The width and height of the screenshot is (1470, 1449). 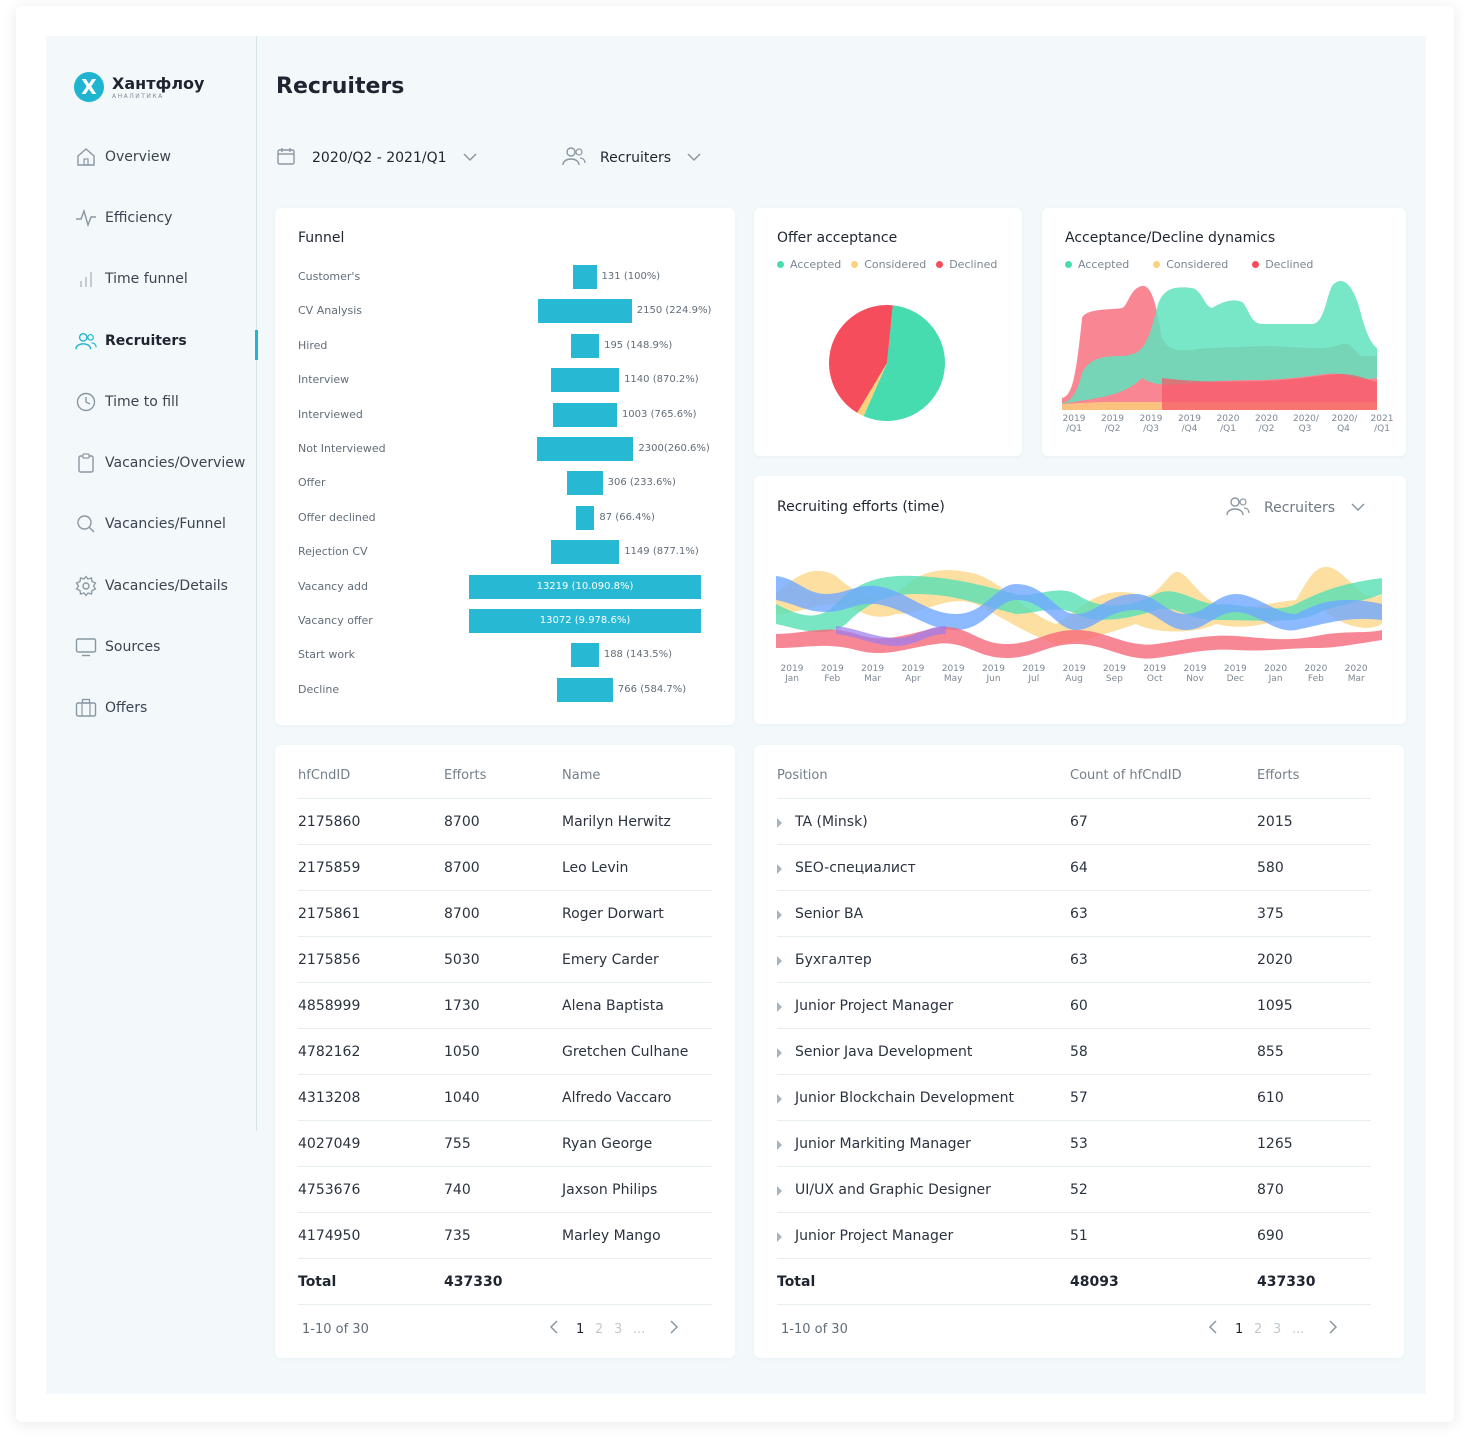 What do you see at coordinates (1074, 1098) in the screenshot?
I see `table-row: Junior Blockchain Development 57 610` at bounding box center [1074, 1098].